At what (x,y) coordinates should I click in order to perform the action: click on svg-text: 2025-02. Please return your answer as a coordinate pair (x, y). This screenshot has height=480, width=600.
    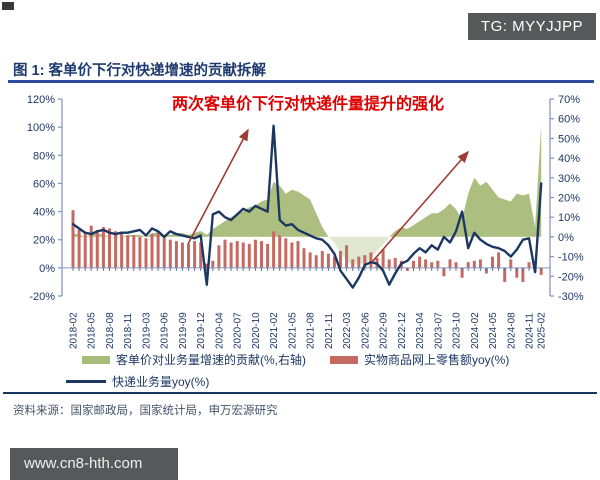
    Looking at the image, I should click on (542, 330).